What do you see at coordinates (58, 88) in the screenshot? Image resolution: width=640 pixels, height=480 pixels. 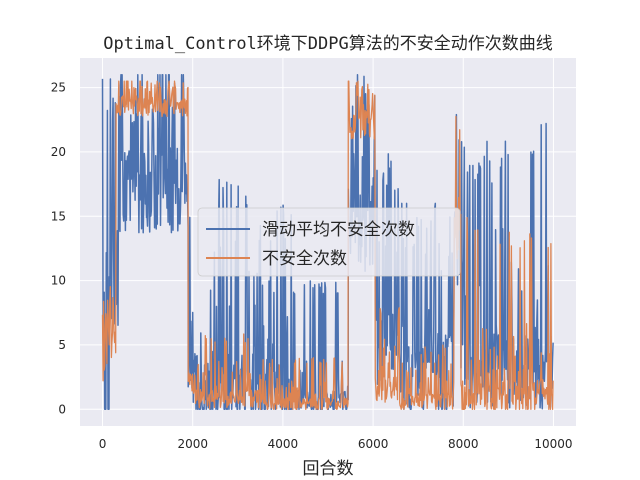 I see `y-tick-label: 25` at bounding box center [58, 88].